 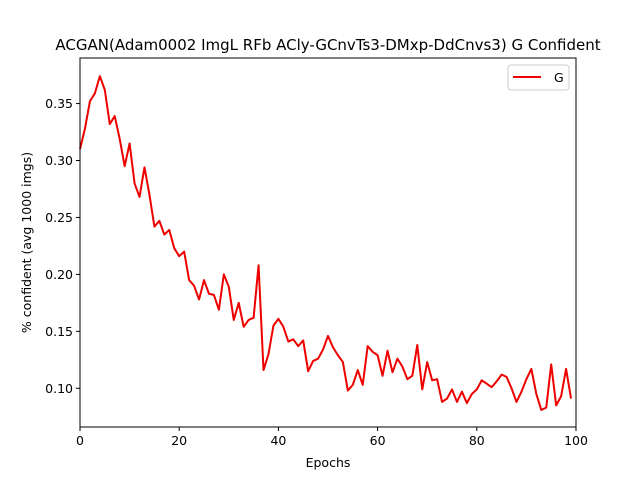 What do you see at coordinates (576, 440) in the screenshot?
I see `x-tick-label: 100` at bounding box center [576, 440].